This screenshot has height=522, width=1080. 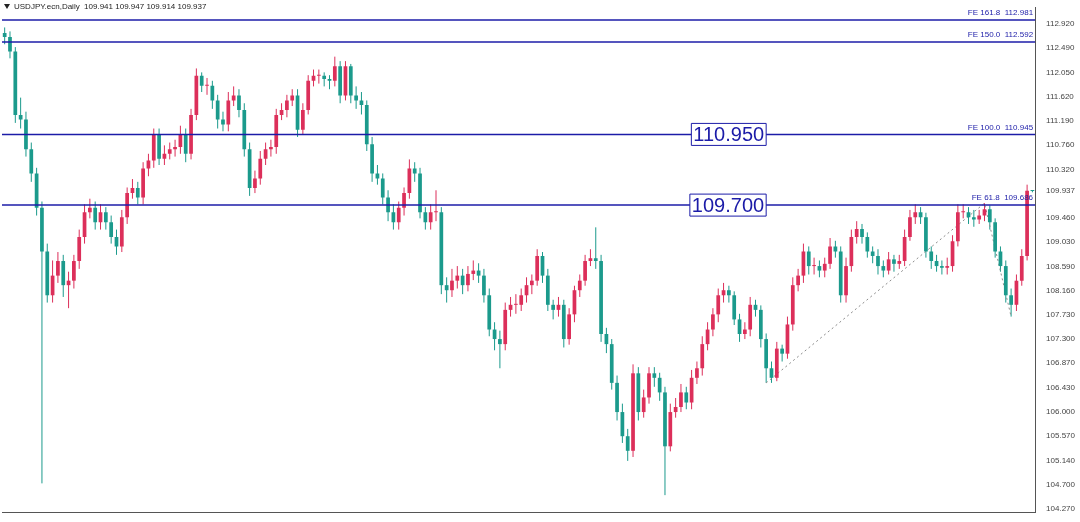 I want to click on y-tick-label: 104.270, so click(x=1061, y=509).